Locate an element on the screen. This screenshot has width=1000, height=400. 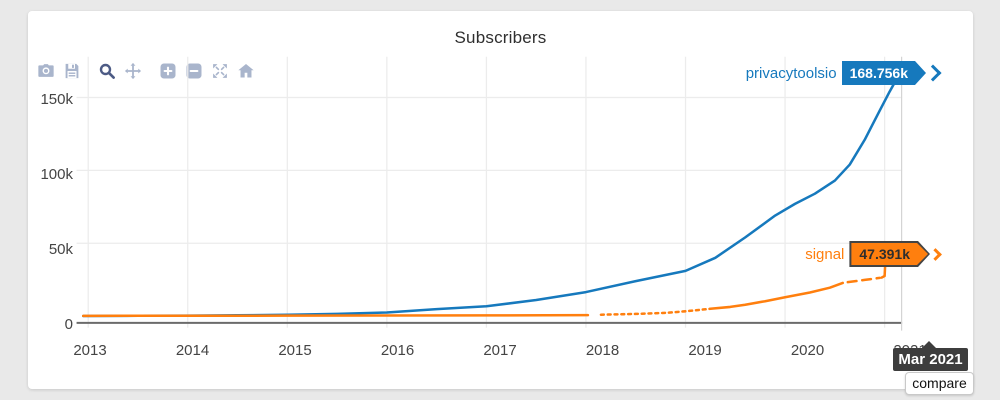
y-tick-label: 150k is located at coordinates (56, 99).